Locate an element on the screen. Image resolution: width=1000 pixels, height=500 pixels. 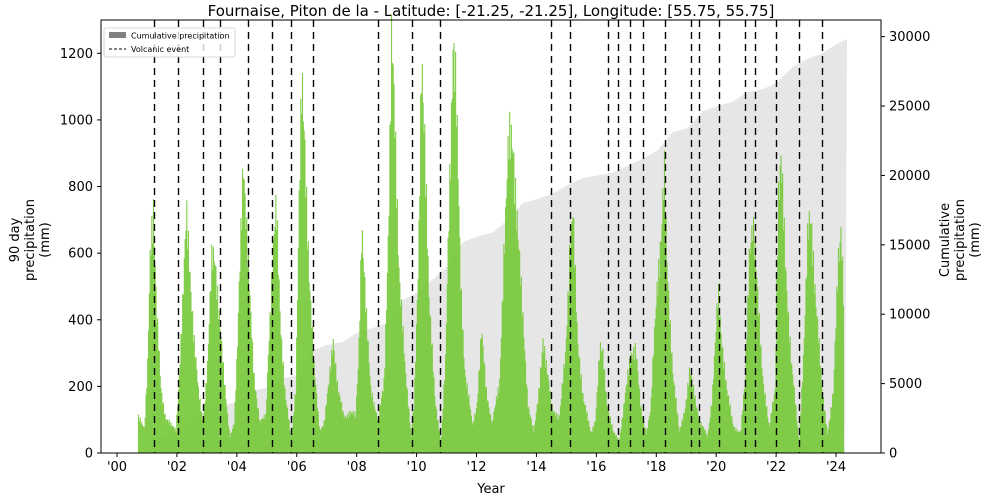
y-left-tick-label: 600 is located at coordinates (80, 254).